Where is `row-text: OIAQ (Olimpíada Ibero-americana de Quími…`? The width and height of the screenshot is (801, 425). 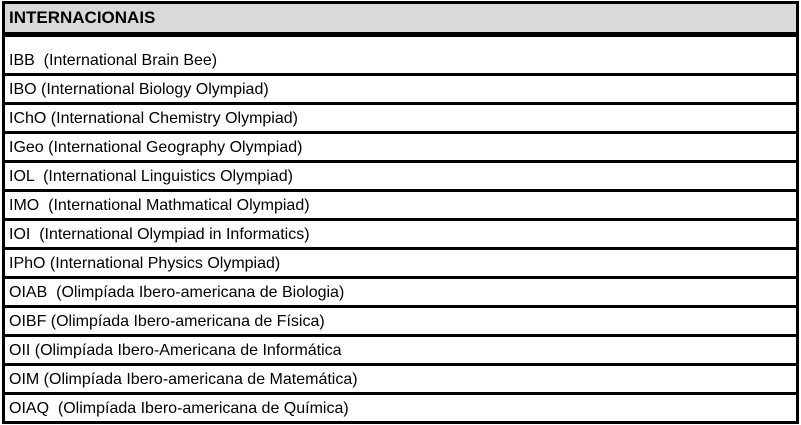 row-text: OIAQ (Olimpíada Ibero-americana de Quími… is located at coordinates (179, 408).